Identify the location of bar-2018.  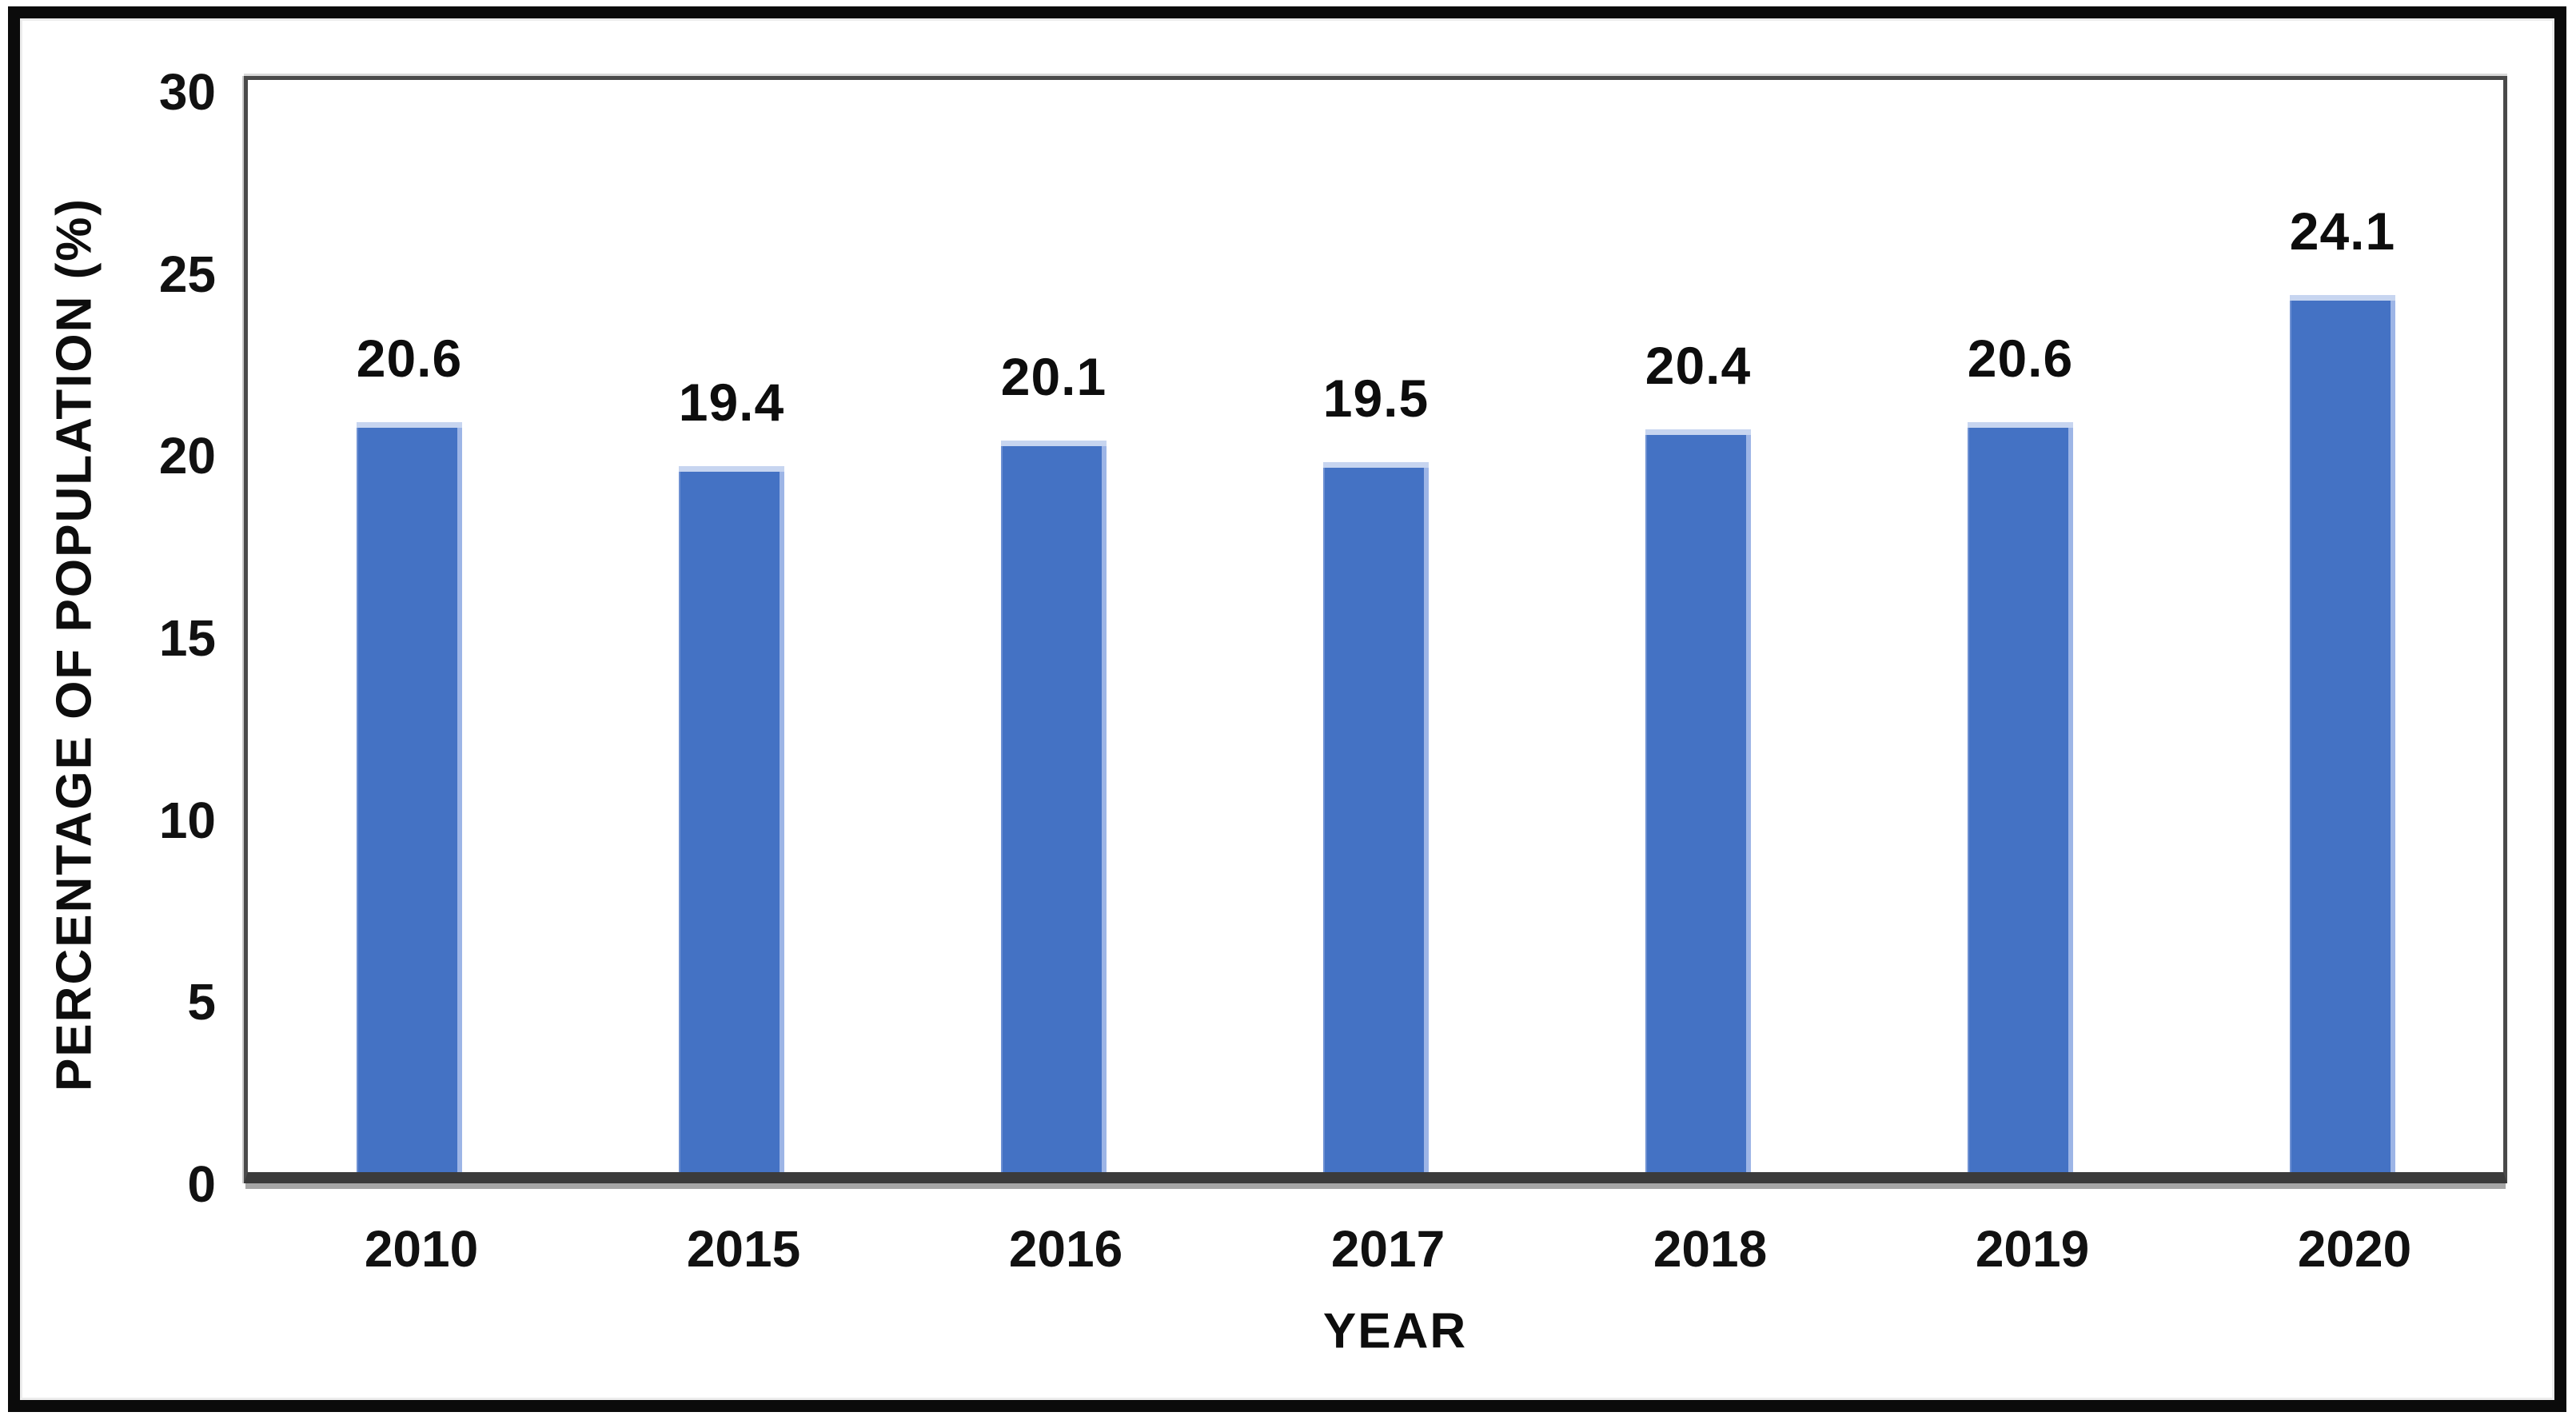
(1698, 801).